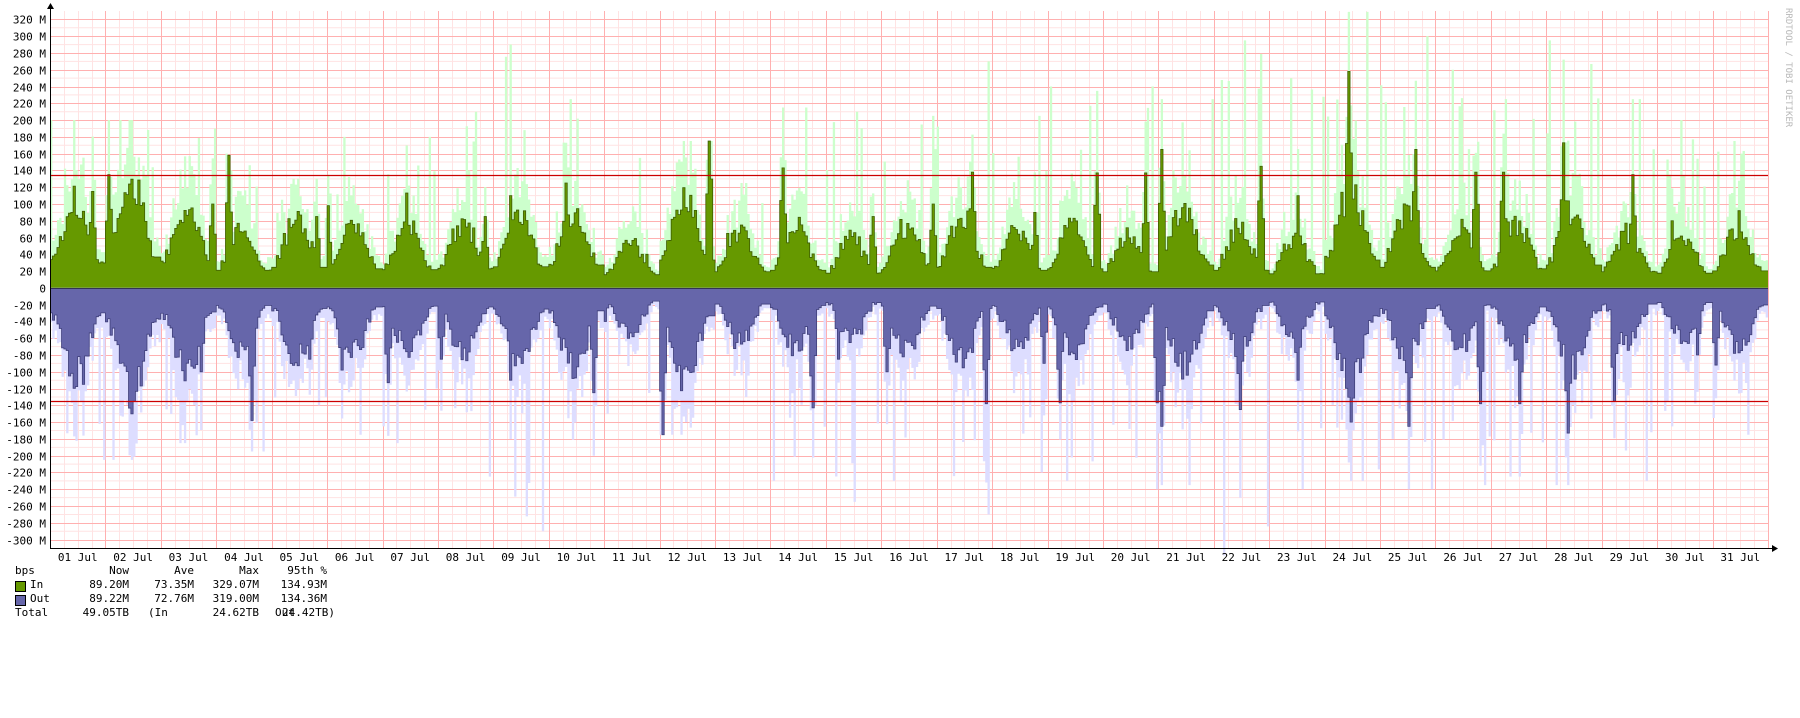 The width and height of the screenshot is (1800, 718). Describe the element at coordinates (1788, 68) in the screenshot. I see `rrdtool-watermark: RRDTOOL / TOBI OETIKER` at that location.